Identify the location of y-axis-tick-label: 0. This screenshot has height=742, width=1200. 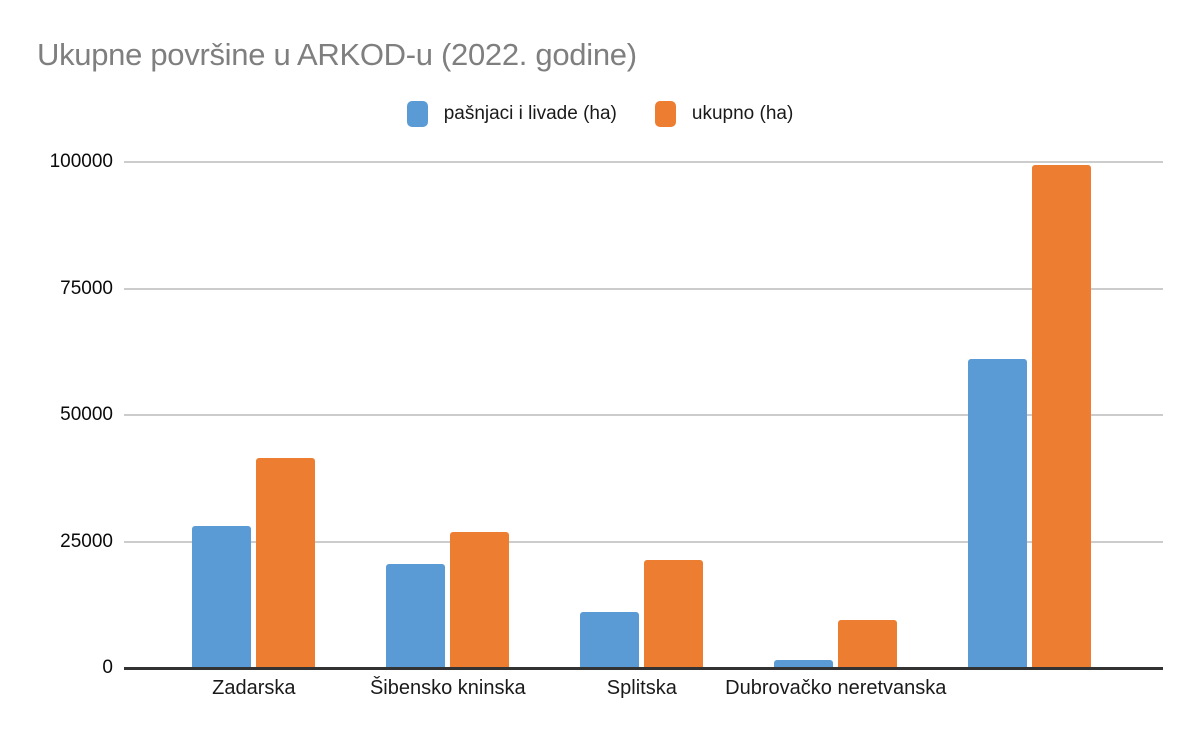
(107, 667).